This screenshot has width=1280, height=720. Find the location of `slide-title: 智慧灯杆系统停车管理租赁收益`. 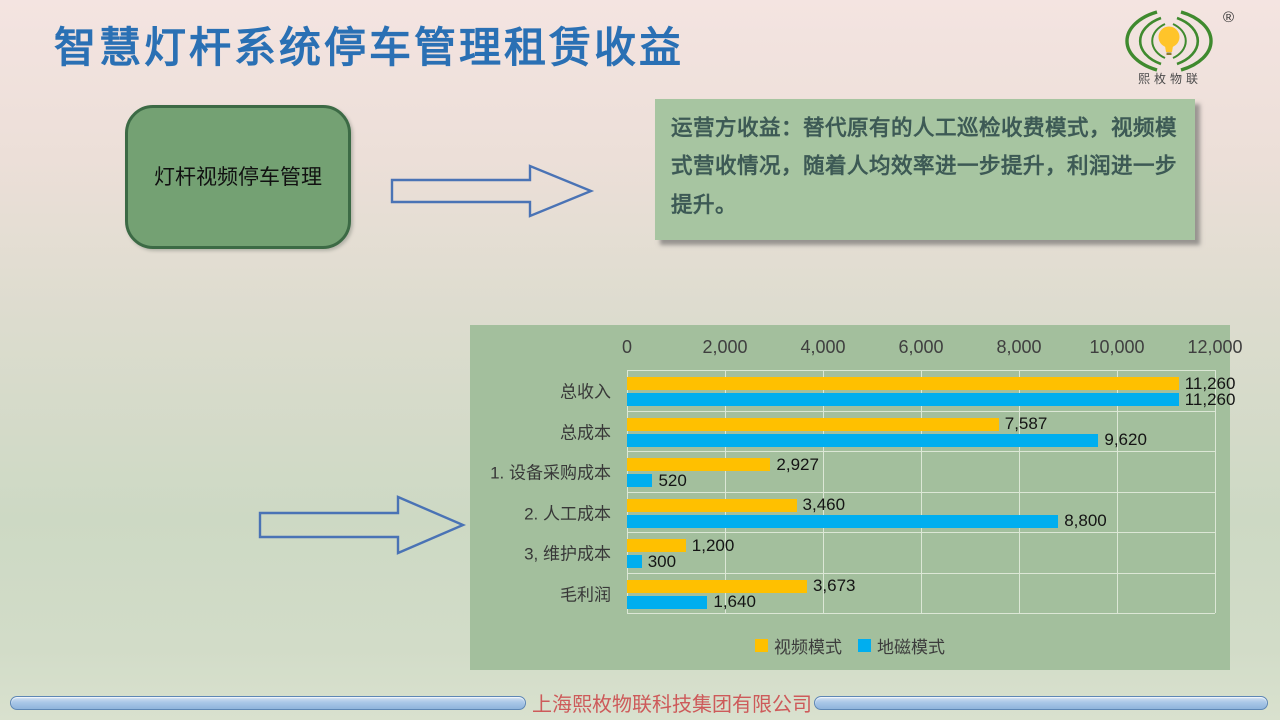

slide-title: 智慧灯杆系统停车管理租赁收益 is located at coordinates (369, 49).